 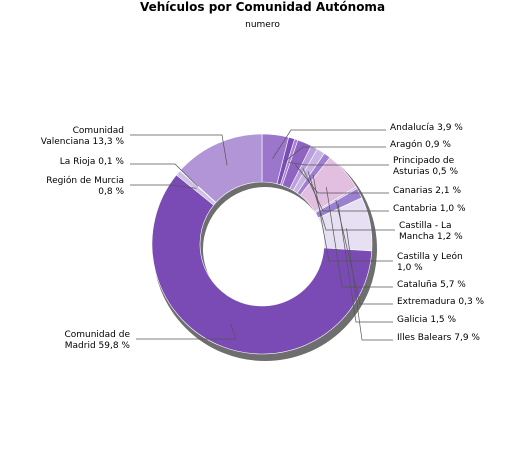 I want to click on leader-line-la-rioja, so click(x=164, y=175).